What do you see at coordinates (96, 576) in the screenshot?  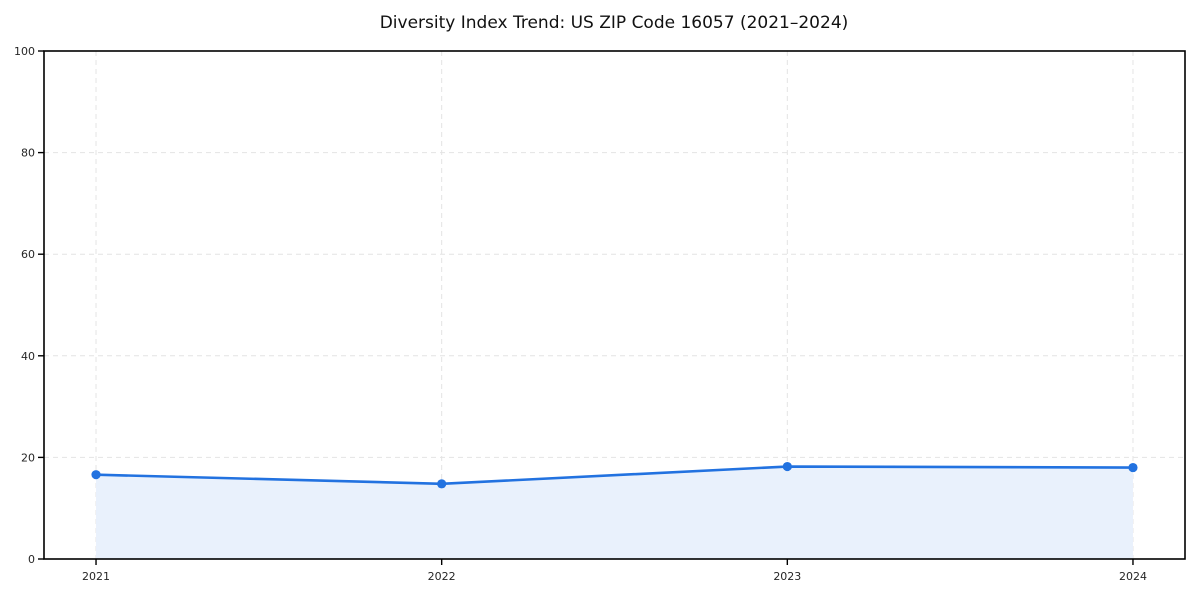 I see `x-tick-label: 2021` at bounding box center [96, 576].